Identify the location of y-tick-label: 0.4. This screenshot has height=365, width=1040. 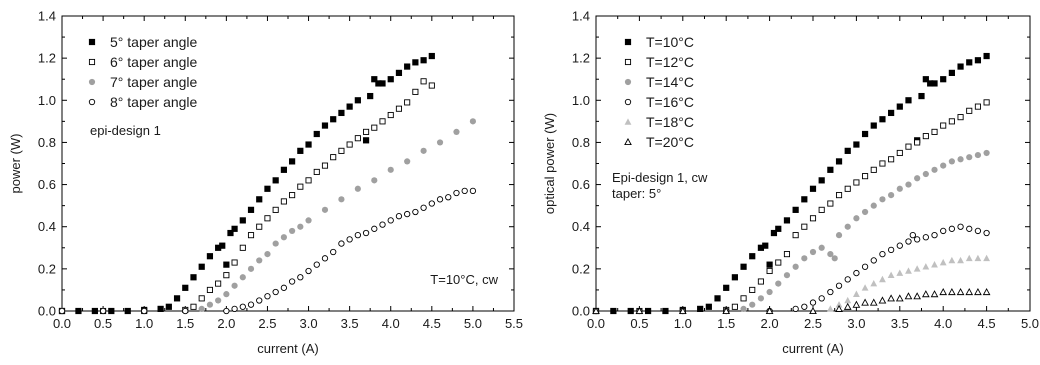
(581, 226).